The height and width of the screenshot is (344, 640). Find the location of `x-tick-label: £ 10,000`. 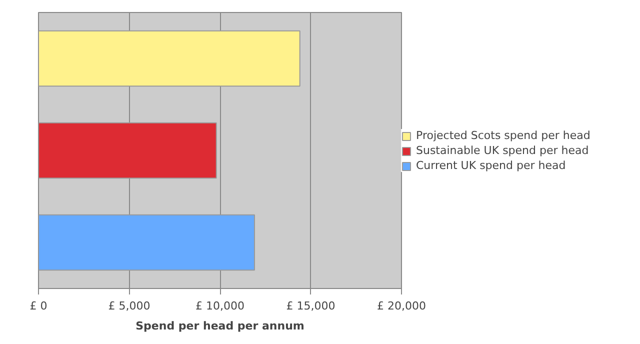

x-tick-label: £ 10,000 is located at coordinates (220, 306).